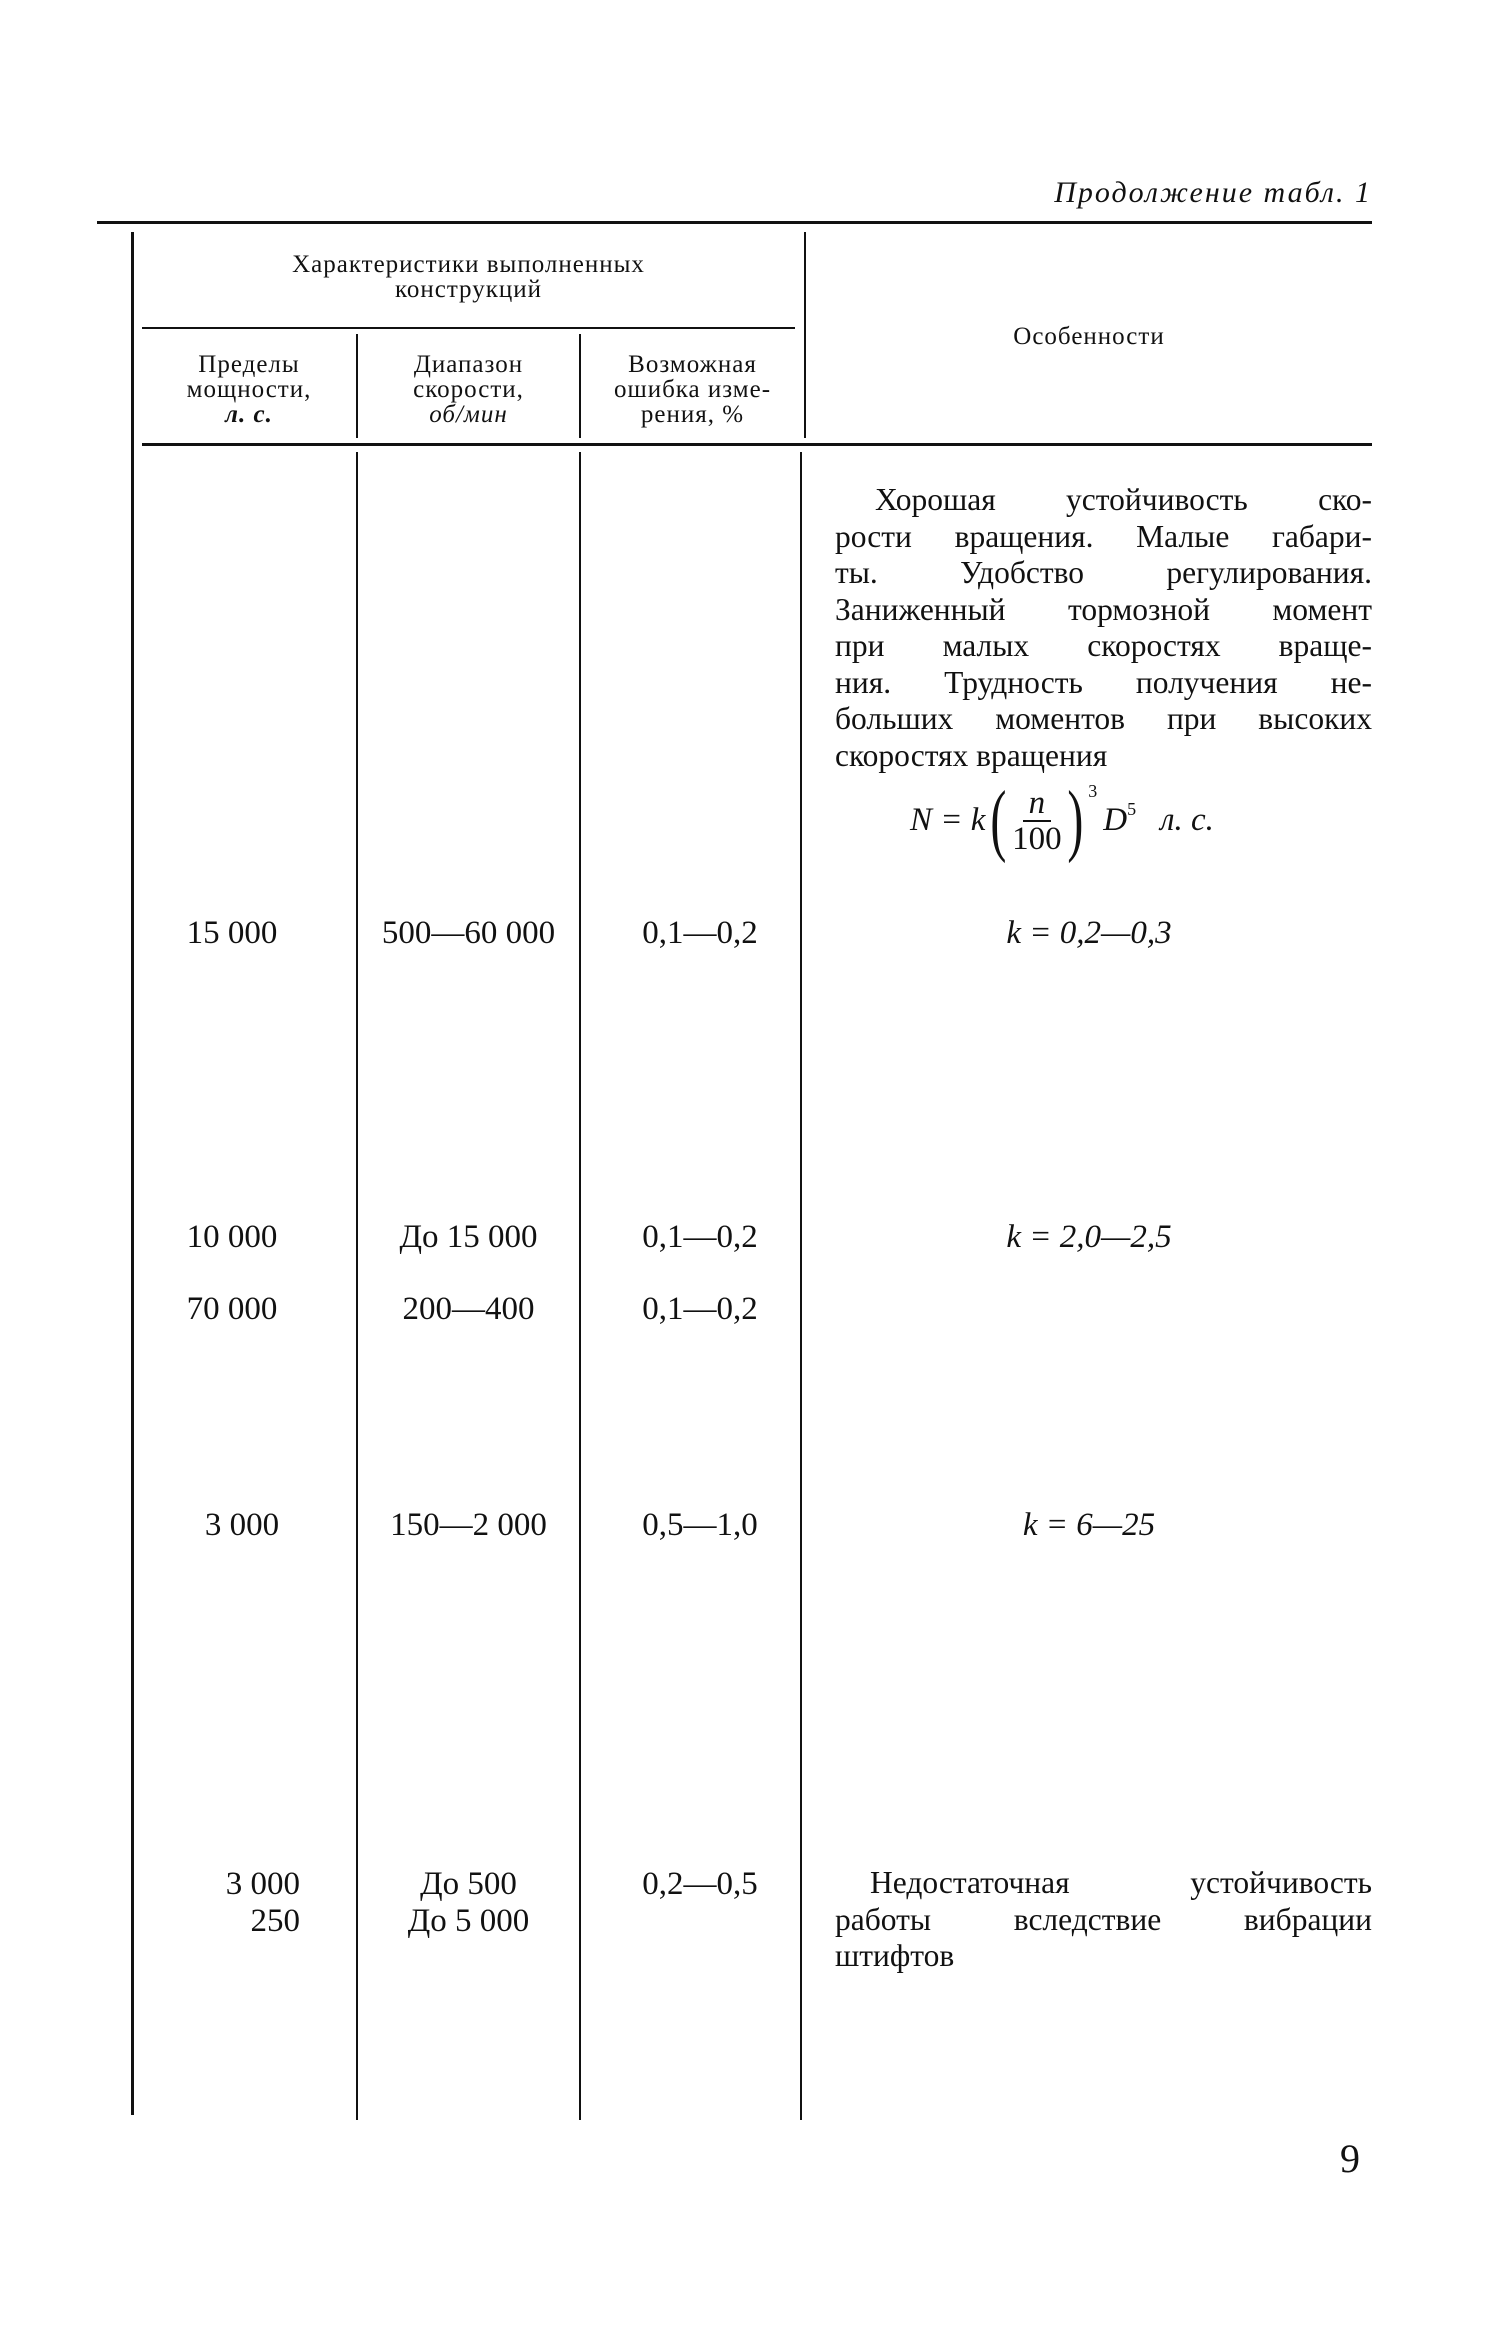  Describe the element at coordinates (468, 1884) in the screenshot. I see `cell-speed: До 500` at that location.